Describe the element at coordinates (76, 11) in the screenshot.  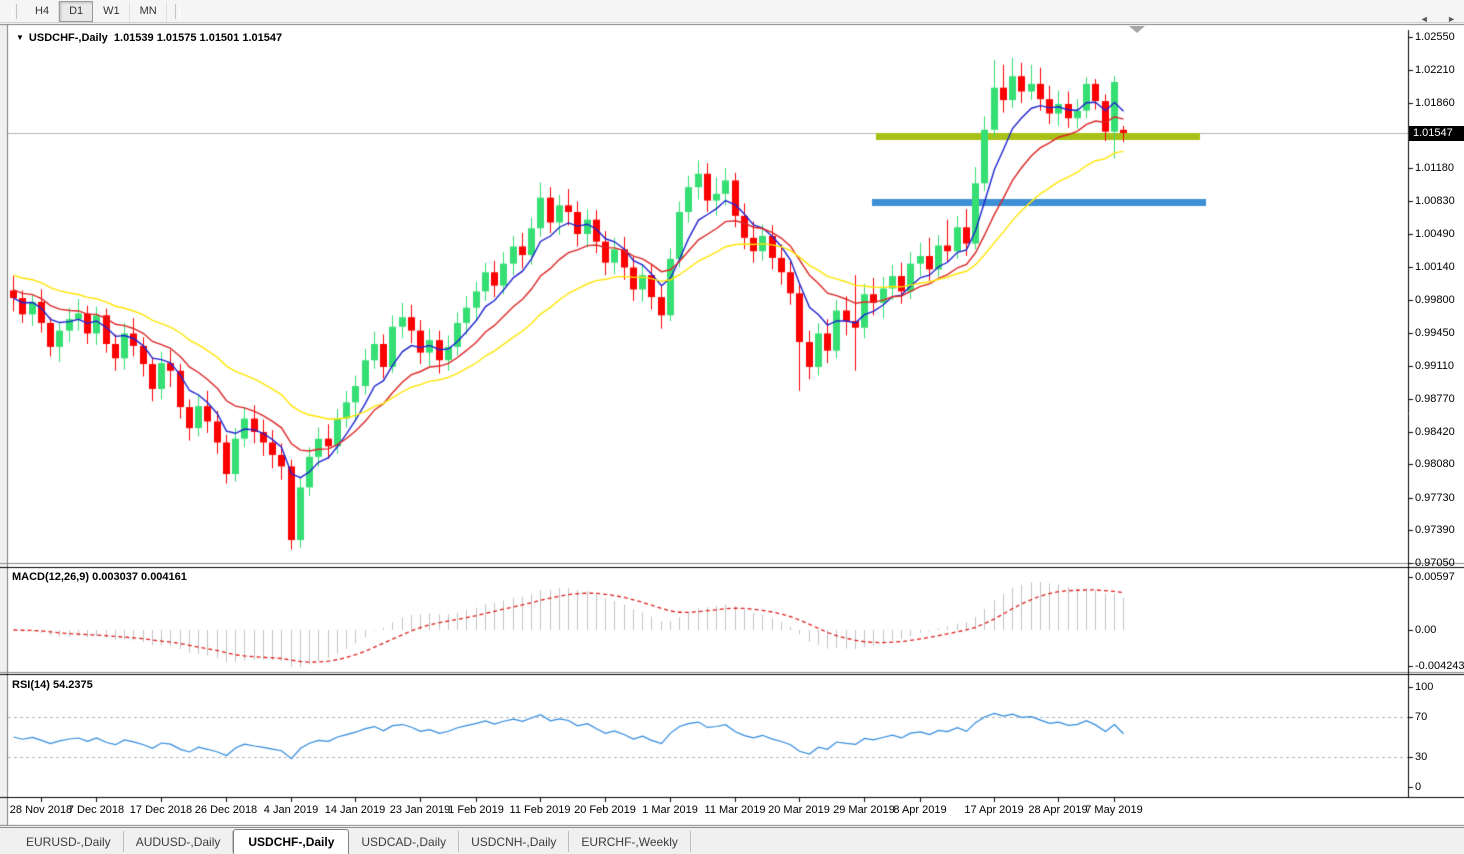
I see `timeframe-button-d1: D1` at that location.